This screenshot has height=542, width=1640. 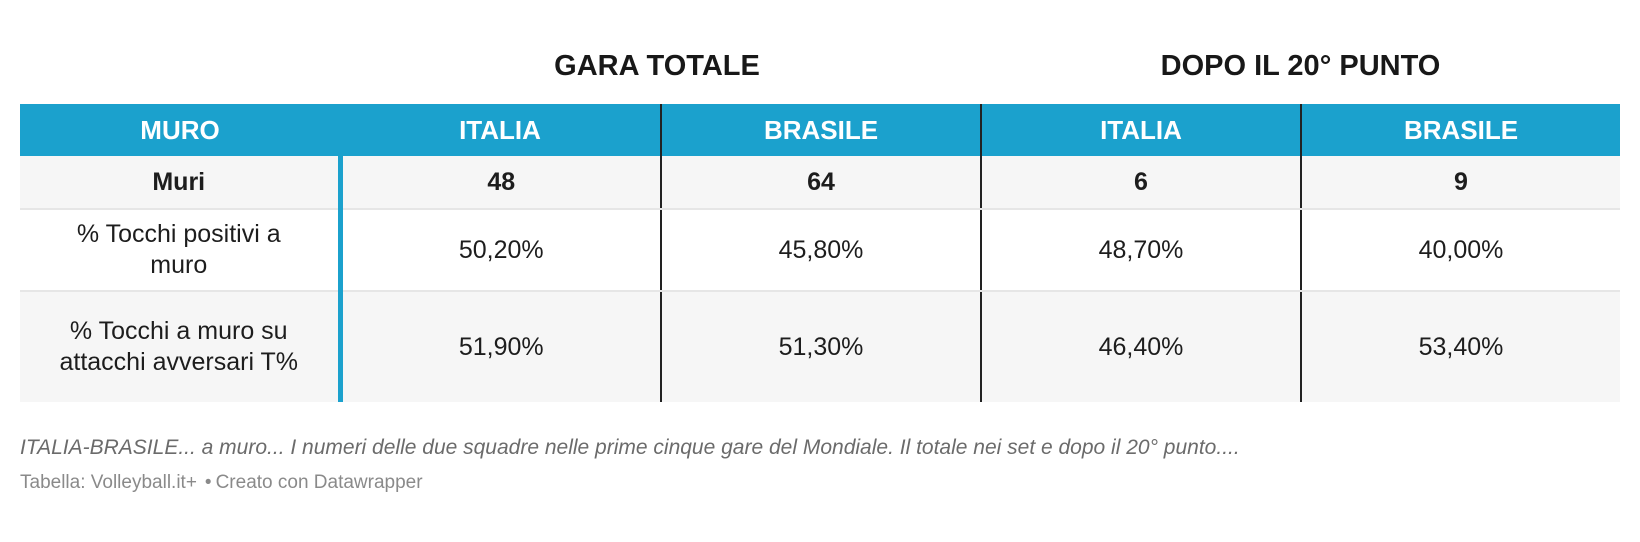 What do you see at coordinates (1460, 250) in the screenshot?
I see `table-cell: 40,00%` at bounding box center [1460, 250].